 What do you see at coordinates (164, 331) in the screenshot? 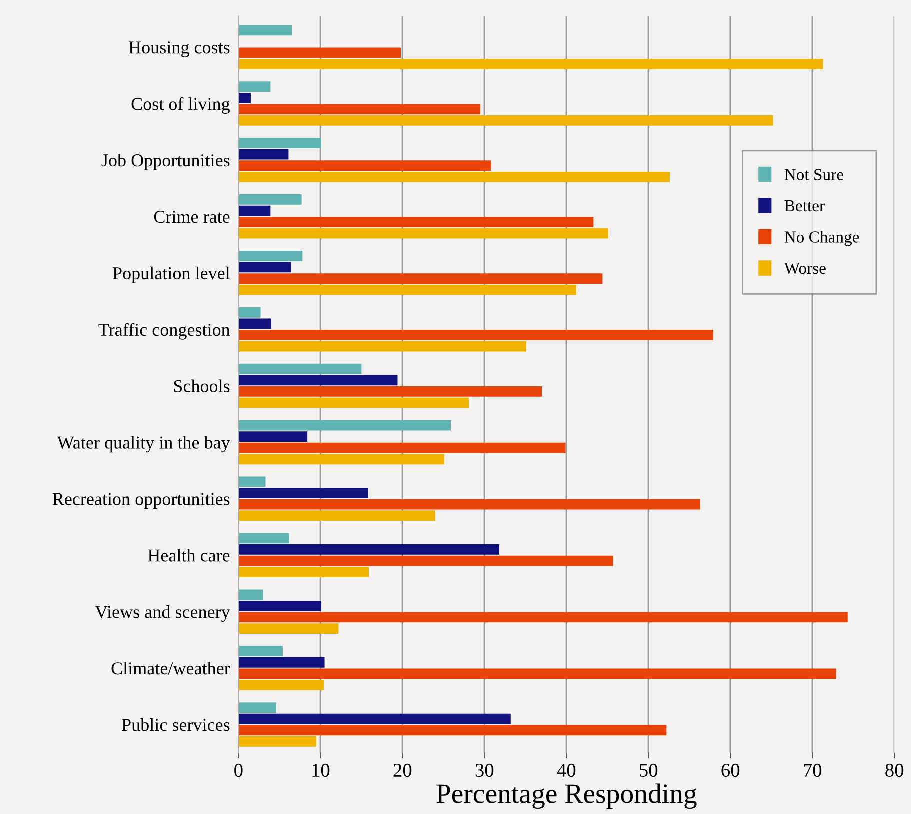
I see `y-tick-label: Traffic congestion` at bounding box center [164, 331].